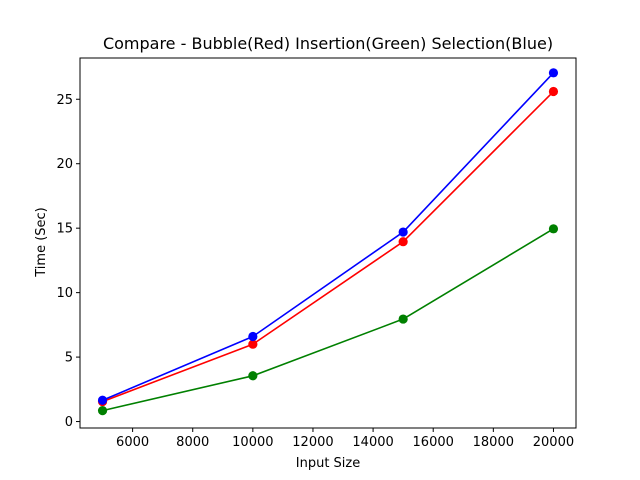 The width and height of the screenshot is (640, 480). I want to click on x-tick-label-0: 6000, so click(132, 442).